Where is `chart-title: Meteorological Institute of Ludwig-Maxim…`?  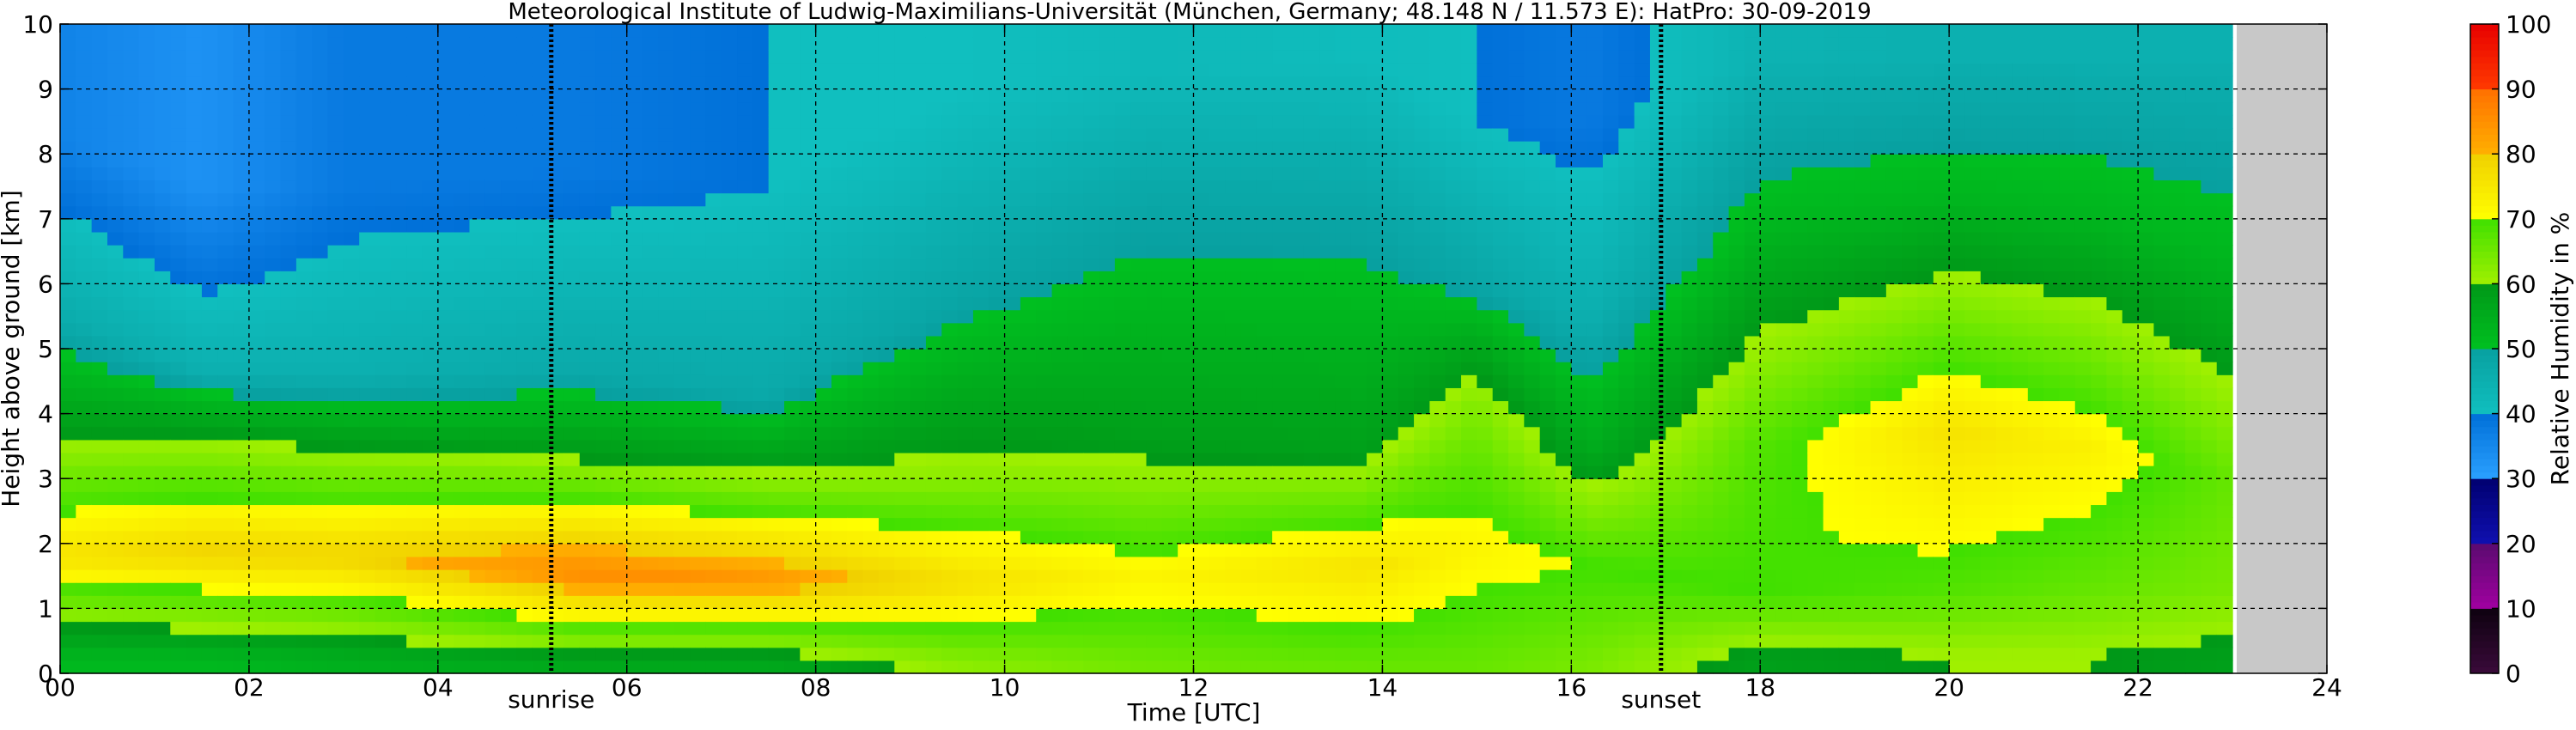 chart-title: Meteorological Institute of Ludwig-Maxim… is located at coordinates (1189, 12).